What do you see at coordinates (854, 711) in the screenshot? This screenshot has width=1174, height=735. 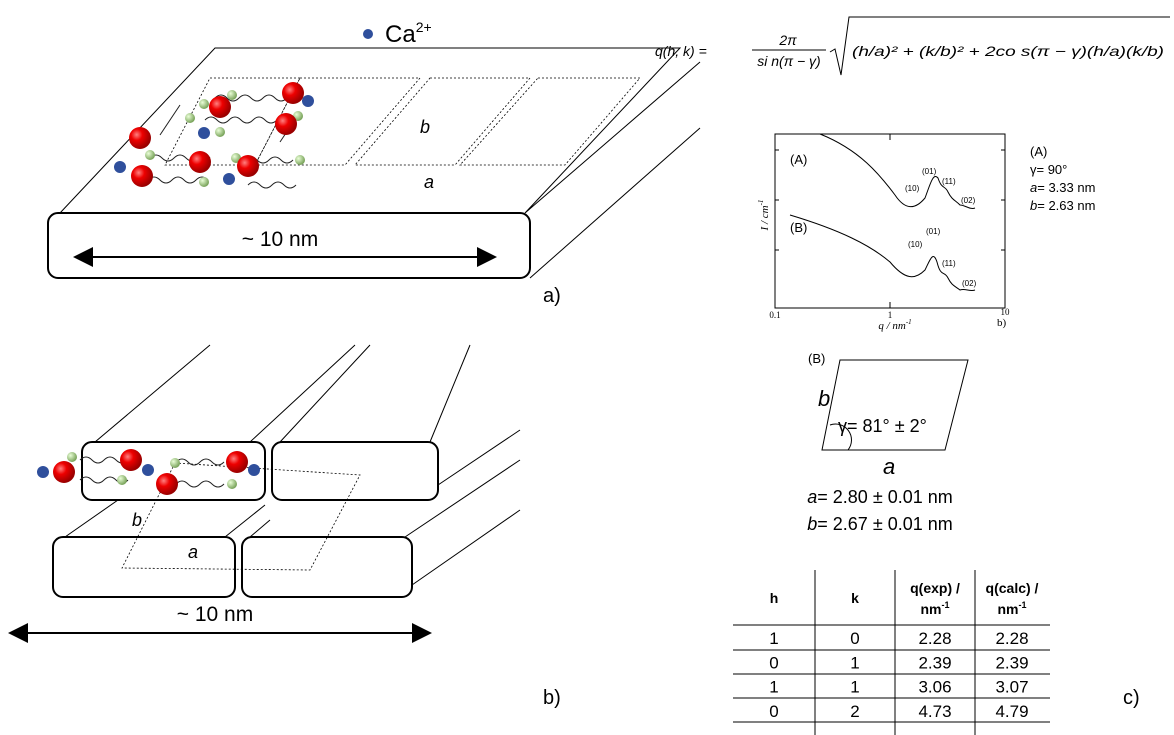 I see `table-cell: 2` at bounding box center [854, 711].